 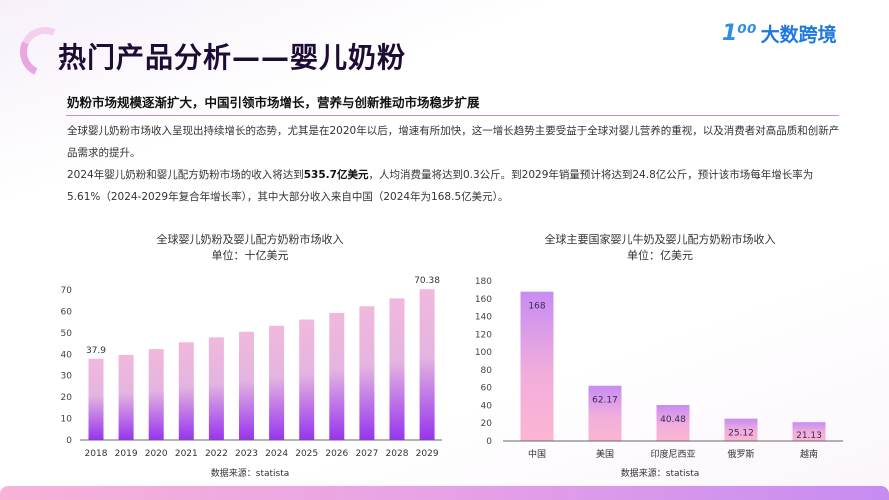 I want to click on y-tick-label: 180, so click(x=483, y=282).